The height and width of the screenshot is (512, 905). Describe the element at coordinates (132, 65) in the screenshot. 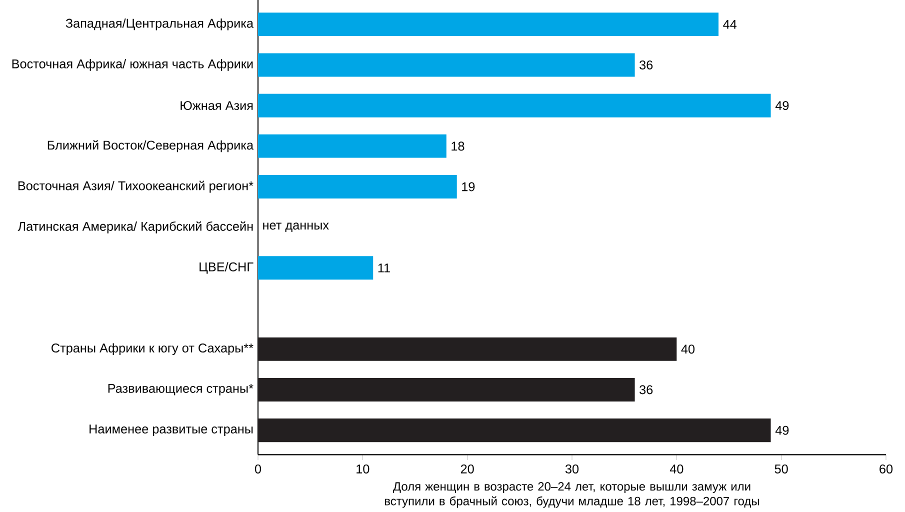

I see `y-tick-label: Восточная Африка/ южная часть Африки` at that location.